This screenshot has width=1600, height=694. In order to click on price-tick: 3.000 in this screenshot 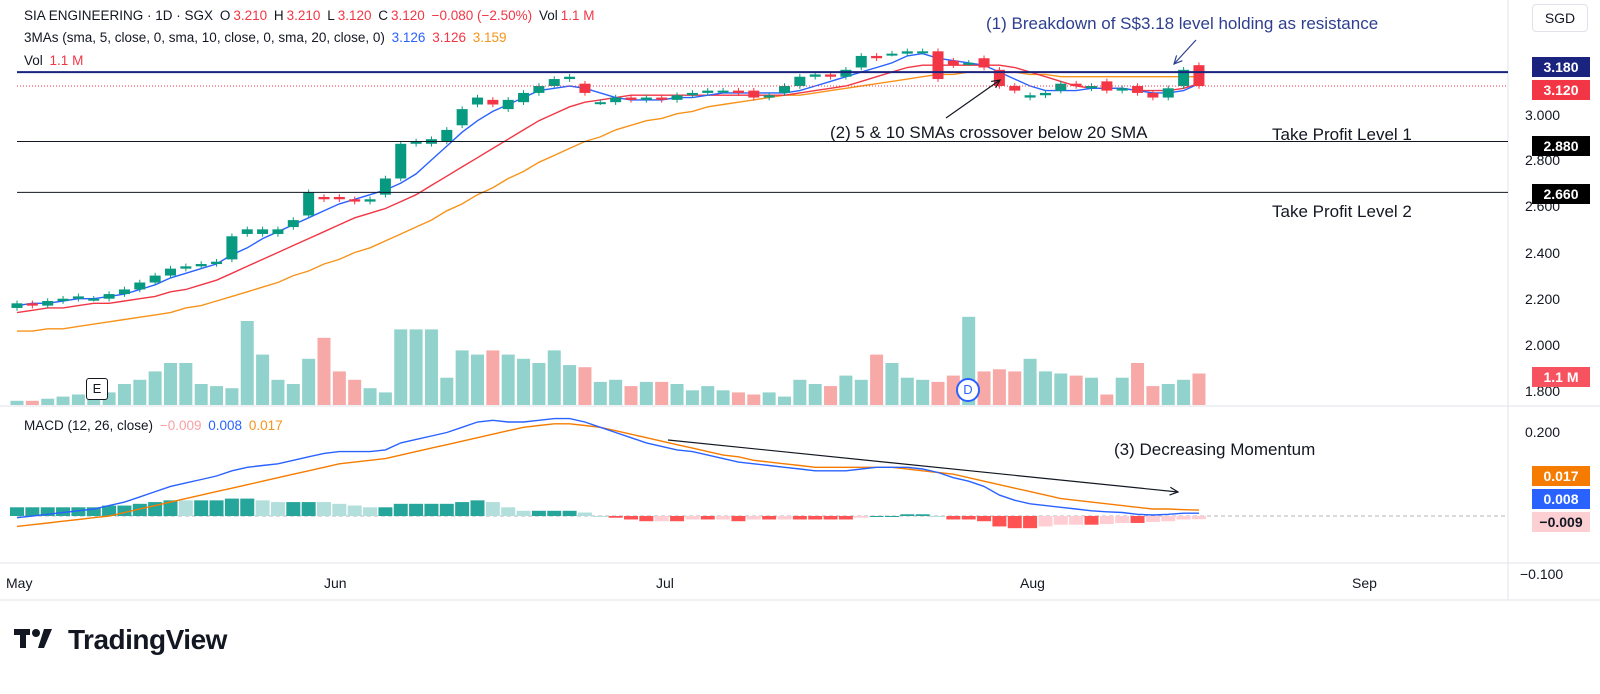, I will do `click(1543, 115)`.